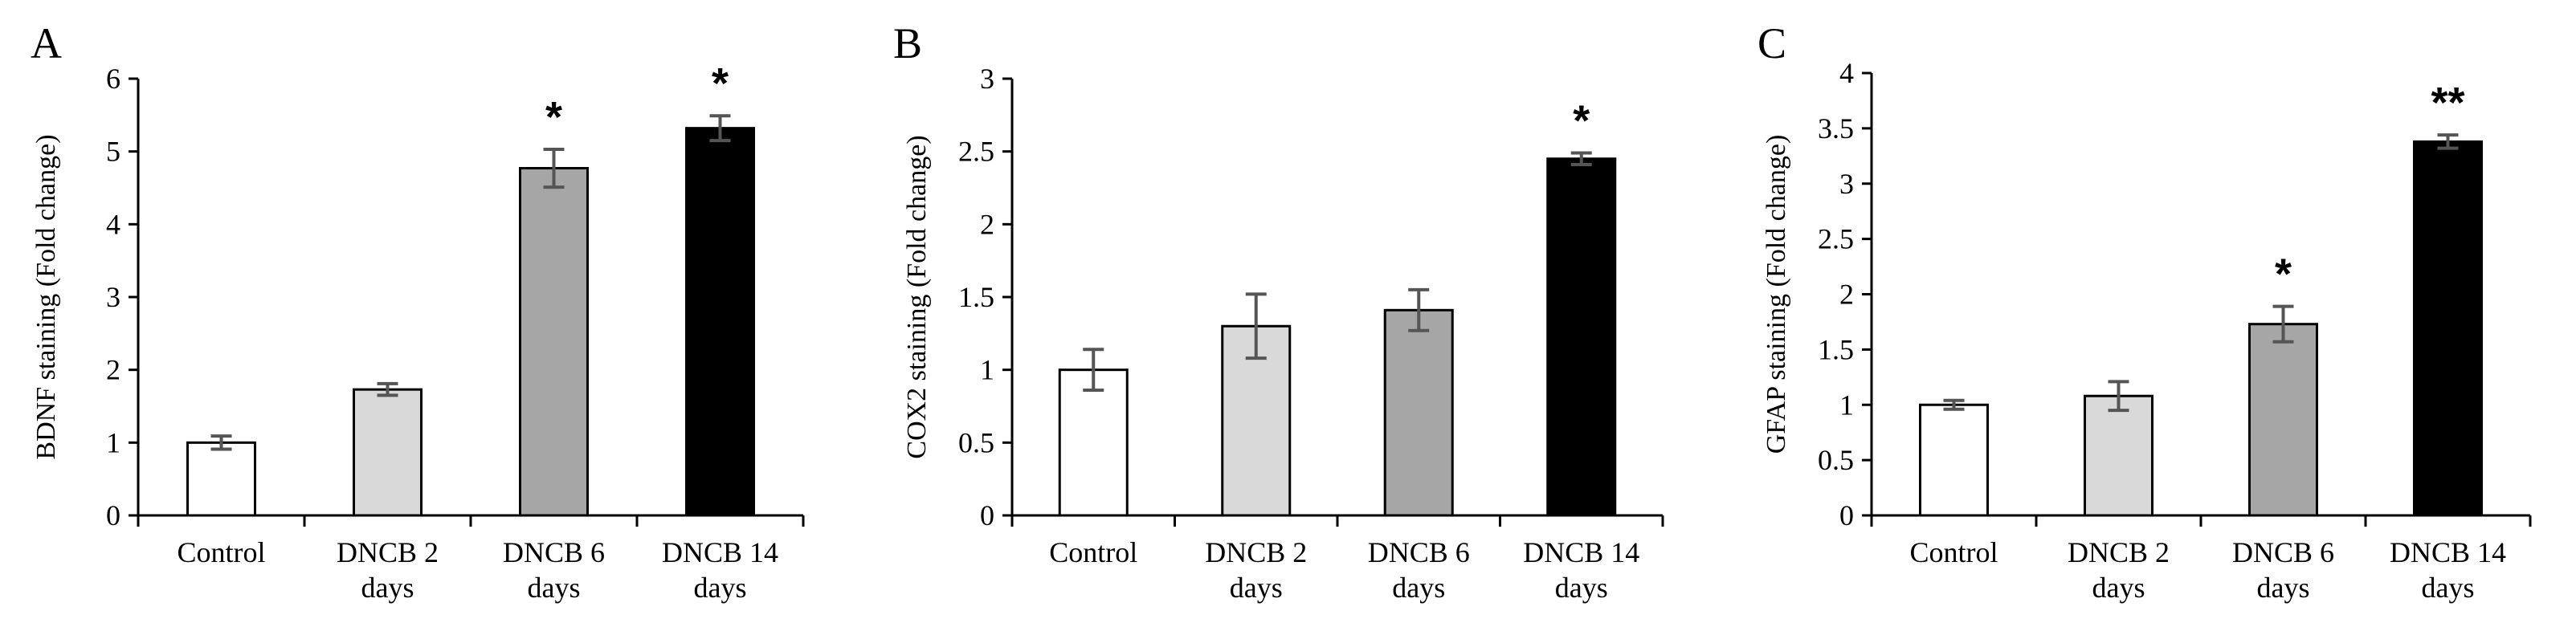 Image resolution: width=2576 pixels, height=627 pixels. What do you see at coordinates (907, 43) in the screenshot?
I see `panel-label: B` at bounding box center [907, 43].